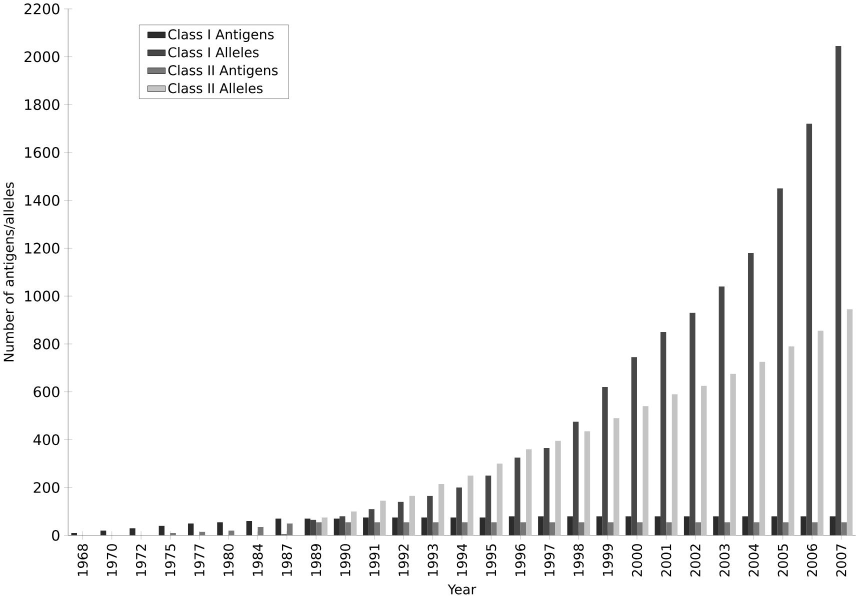 The height and width of the screenshot is (598, 856). What do you see at coordinates (433, 560) in the screenshot?
I see `x-tick-label: 1993` at bounding box center [433, 560].